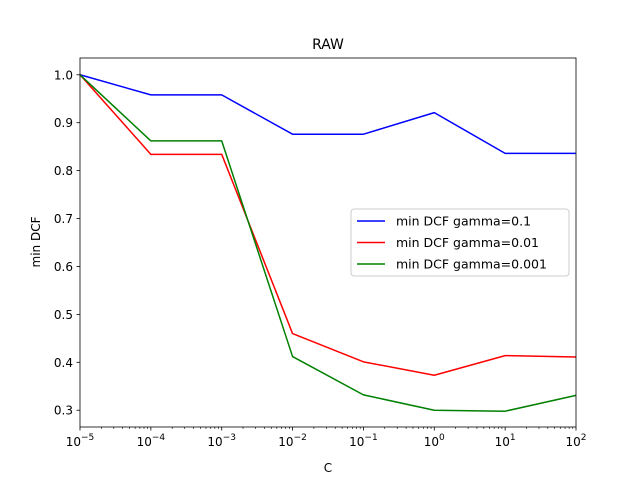 Image resolution: width=640 pixels, height=480 pixels. Describe the element at coordinates (63, 123) in the screenshot. I see `y-tick-label: 0.9` at that location.